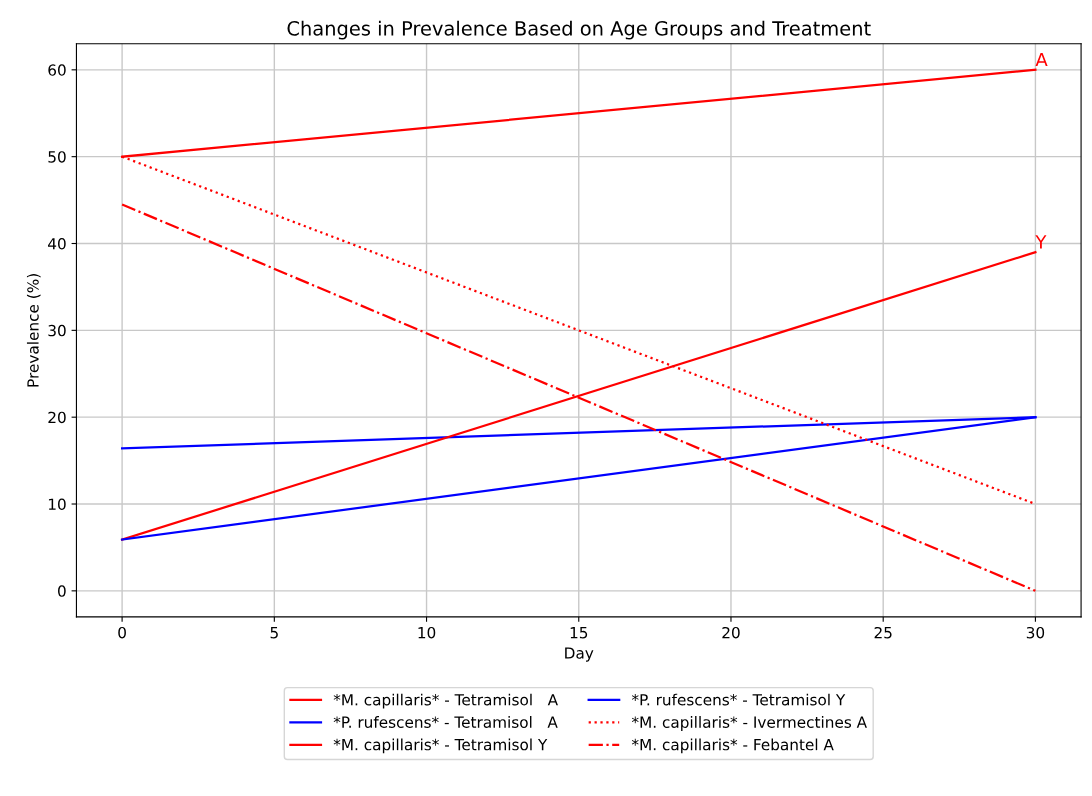 This screenshot has height=796, width=1092. Describe the element at coordinates (579, 654) in the screenshot. I see `x-axis-title: Day` at that location.